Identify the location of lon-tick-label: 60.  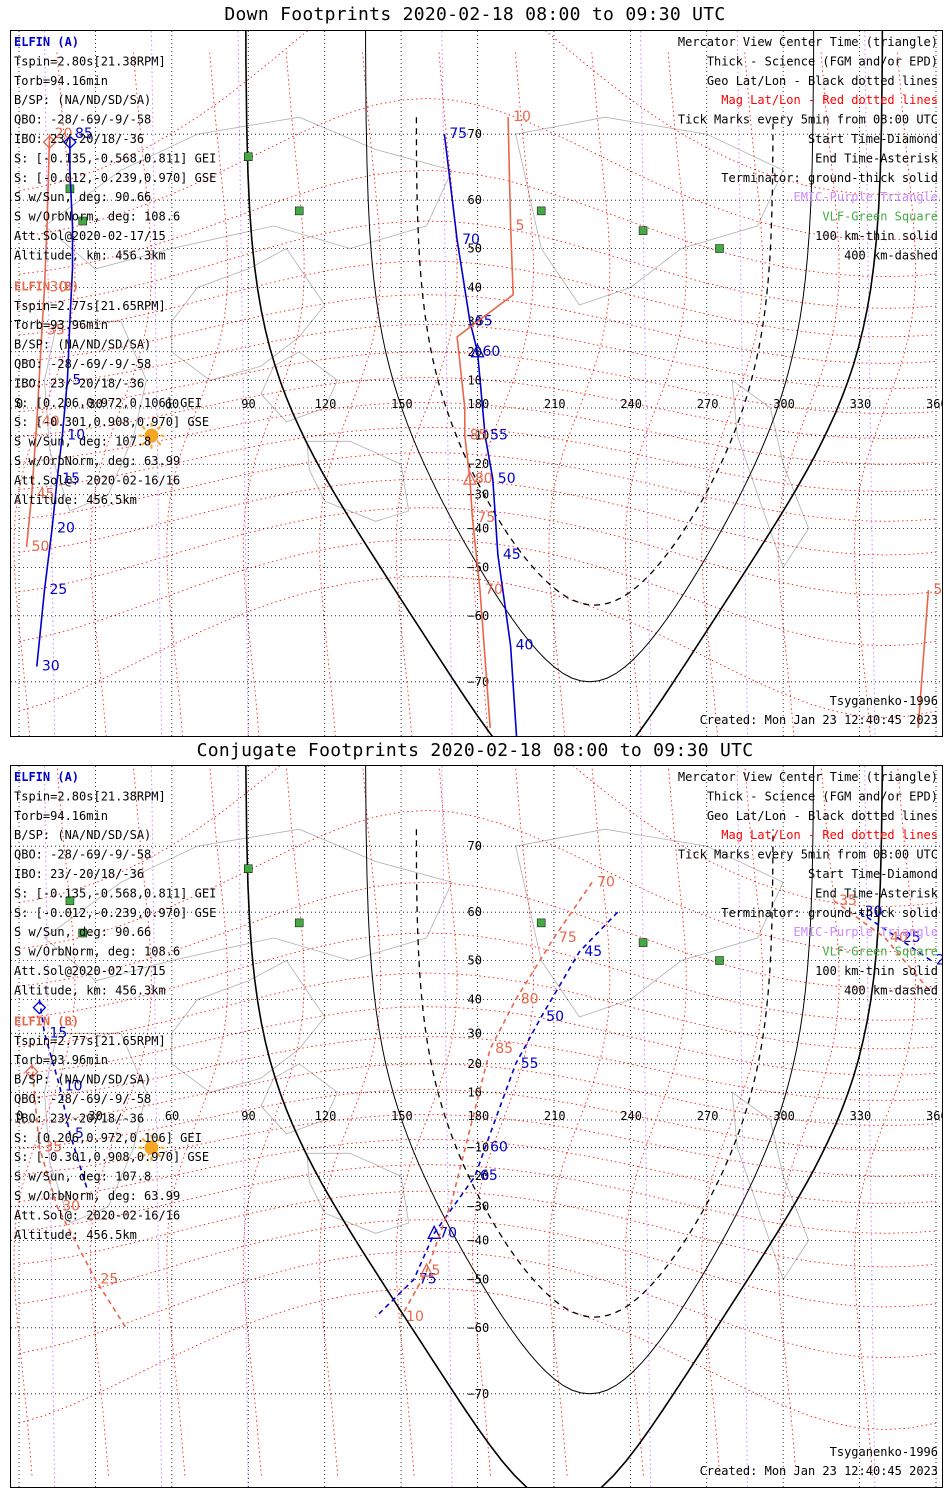
(172, 404).